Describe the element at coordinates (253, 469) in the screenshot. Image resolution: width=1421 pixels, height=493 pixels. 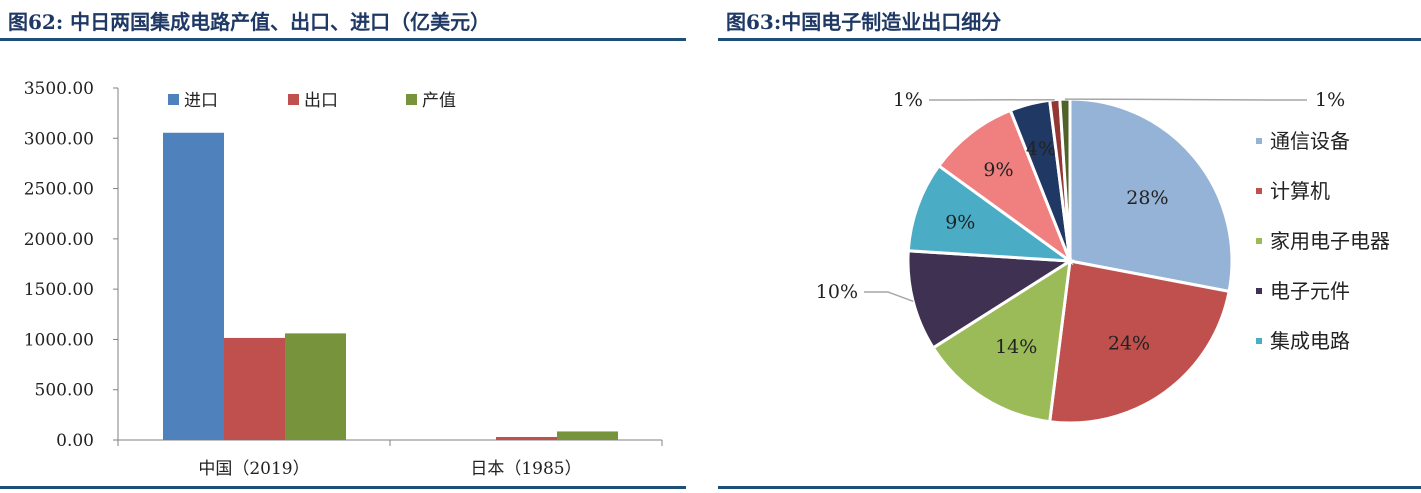
I see `x-category-label: 中国（2019）` at that location.